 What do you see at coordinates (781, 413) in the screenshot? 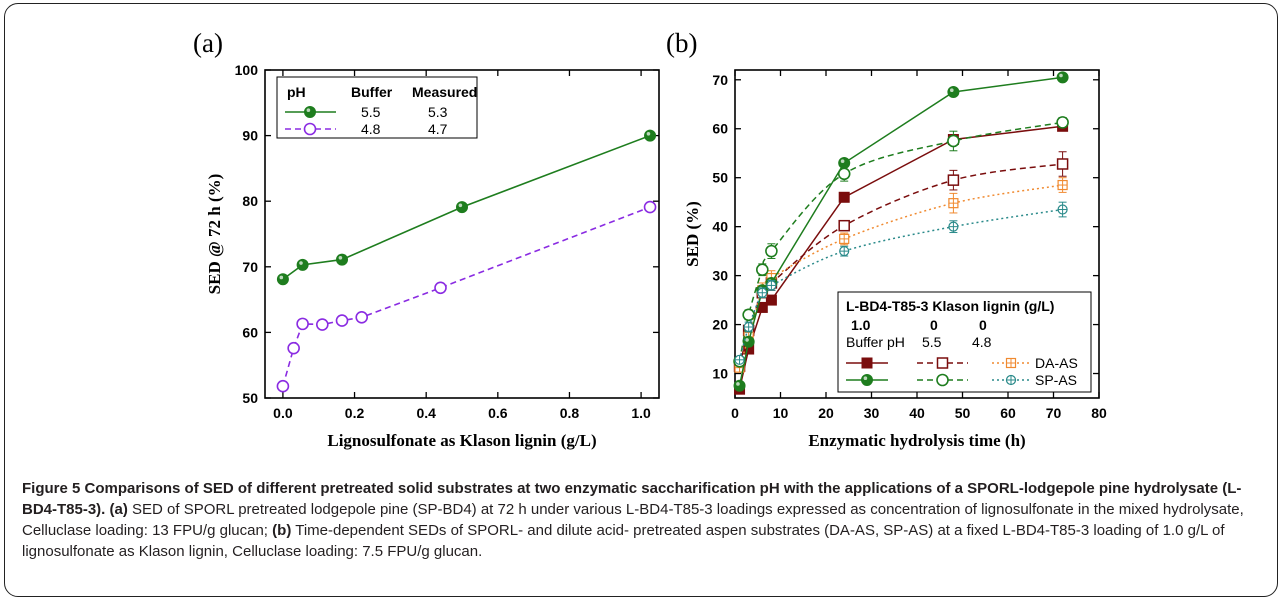
I see `x-tick-label: 10` at bounding box center [781, 413].